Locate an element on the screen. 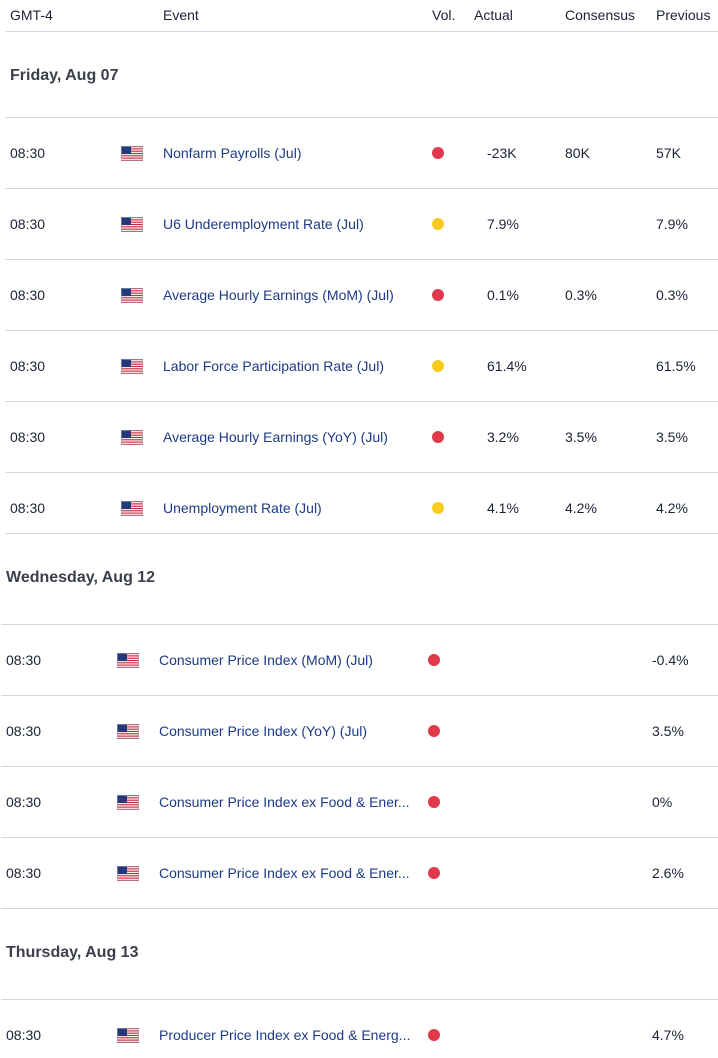 This screenshot has height=1058, width=718. event-name: Nonfarm Payrolls (Jul) is located at coordinates (232, 153).